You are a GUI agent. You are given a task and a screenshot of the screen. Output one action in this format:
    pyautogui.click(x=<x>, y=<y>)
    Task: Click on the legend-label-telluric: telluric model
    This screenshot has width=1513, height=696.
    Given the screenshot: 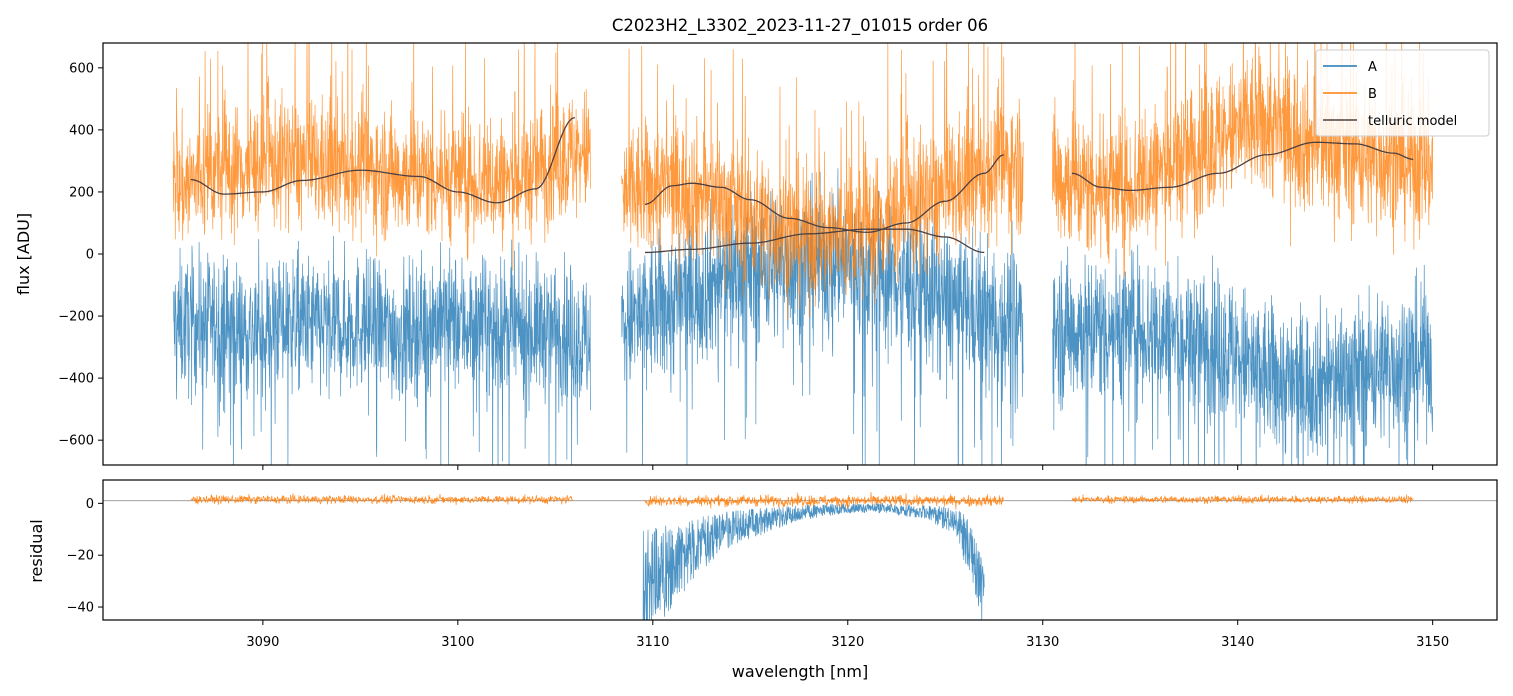 What is the action you would take?
    pyautogui.click(x=1412, y=121)
    